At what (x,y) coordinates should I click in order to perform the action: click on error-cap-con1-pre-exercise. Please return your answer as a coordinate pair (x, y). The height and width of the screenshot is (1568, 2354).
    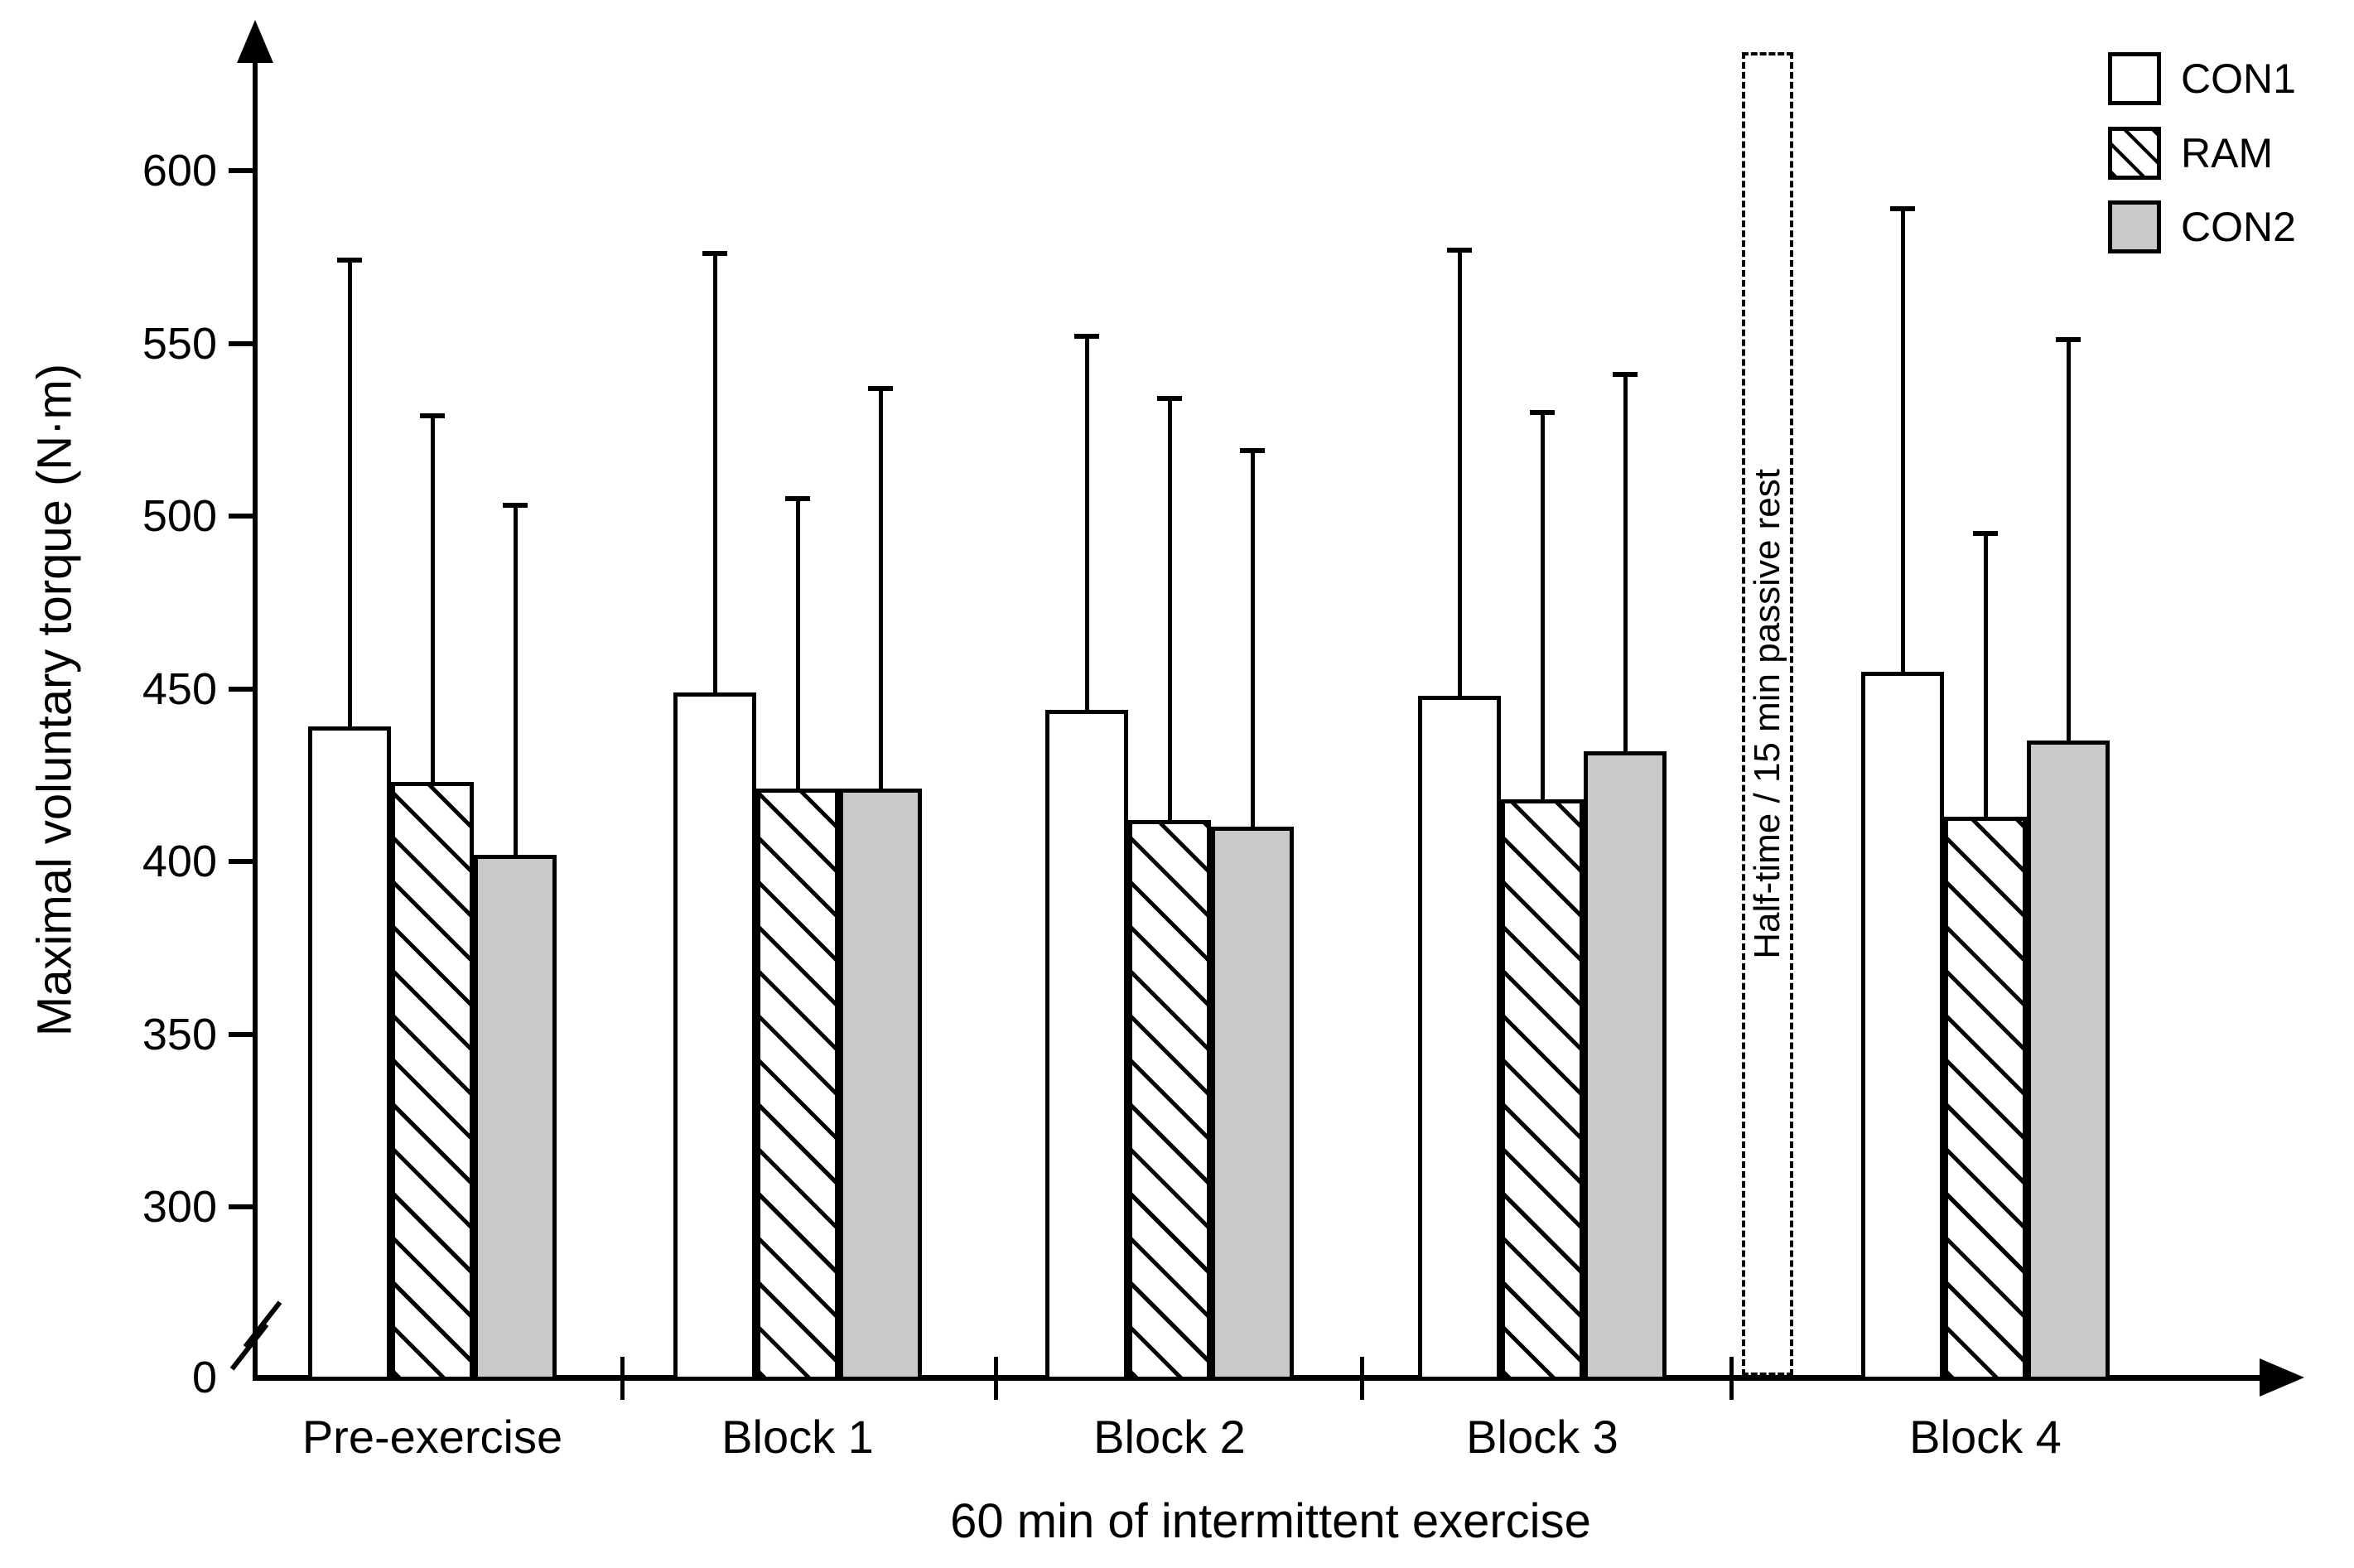
    Looking at the image, I should click on (350, 260).